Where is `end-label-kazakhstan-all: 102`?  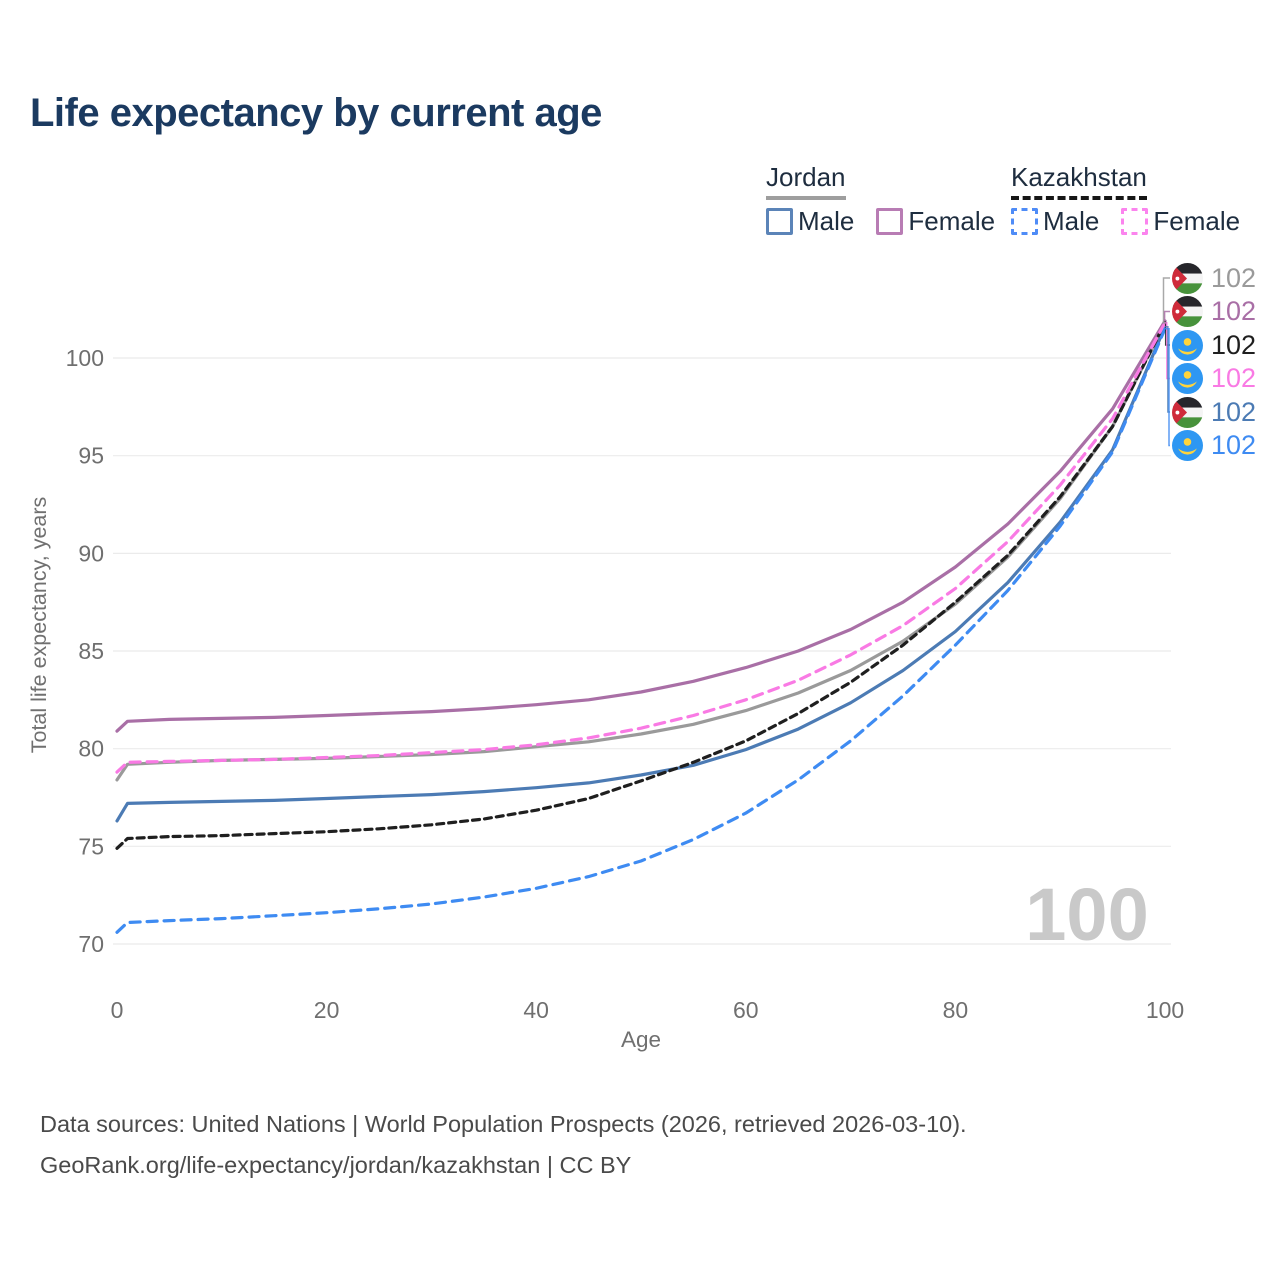 end-label-kazakhstan-all: 102 is located at coordinates (1214, 345).